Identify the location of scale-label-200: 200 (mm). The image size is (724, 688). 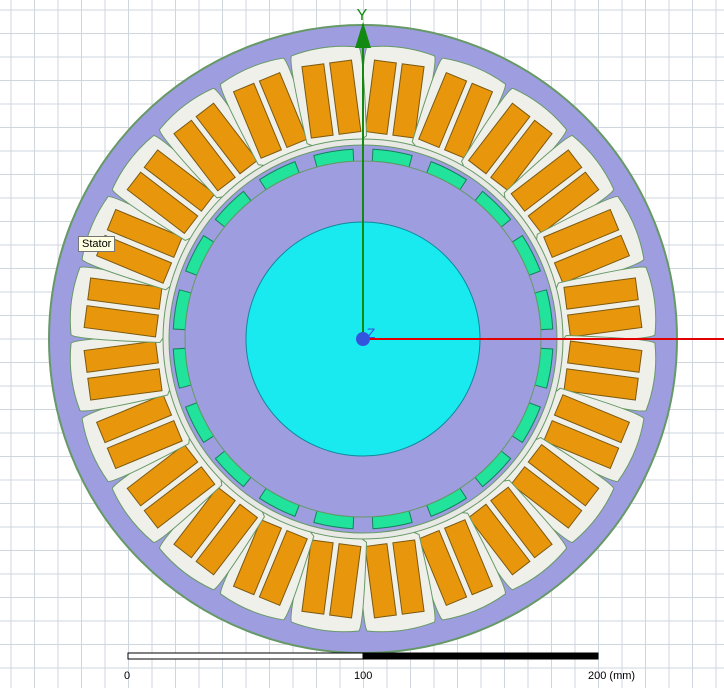
(612, 676).